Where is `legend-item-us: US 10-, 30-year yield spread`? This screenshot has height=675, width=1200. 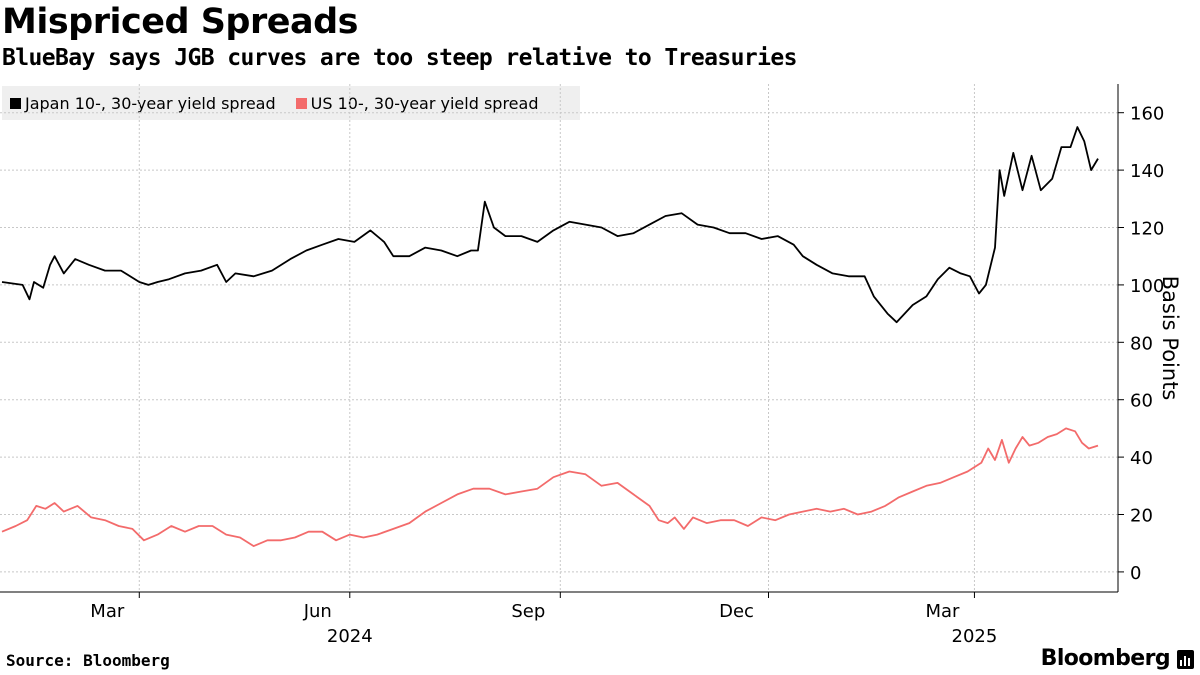
legend-item-us: US 10-, 30-year yield spread is located at coordinates (417, 103).